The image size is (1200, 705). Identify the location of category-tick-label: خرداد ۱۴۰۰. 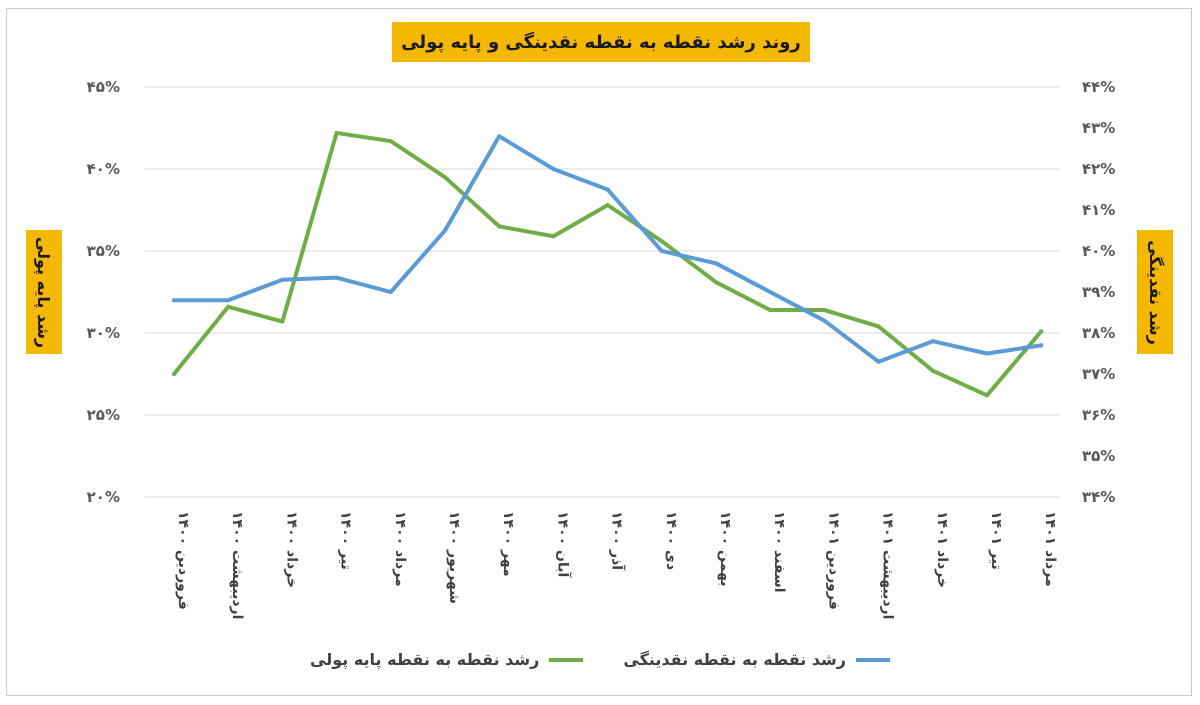
(291, 549).